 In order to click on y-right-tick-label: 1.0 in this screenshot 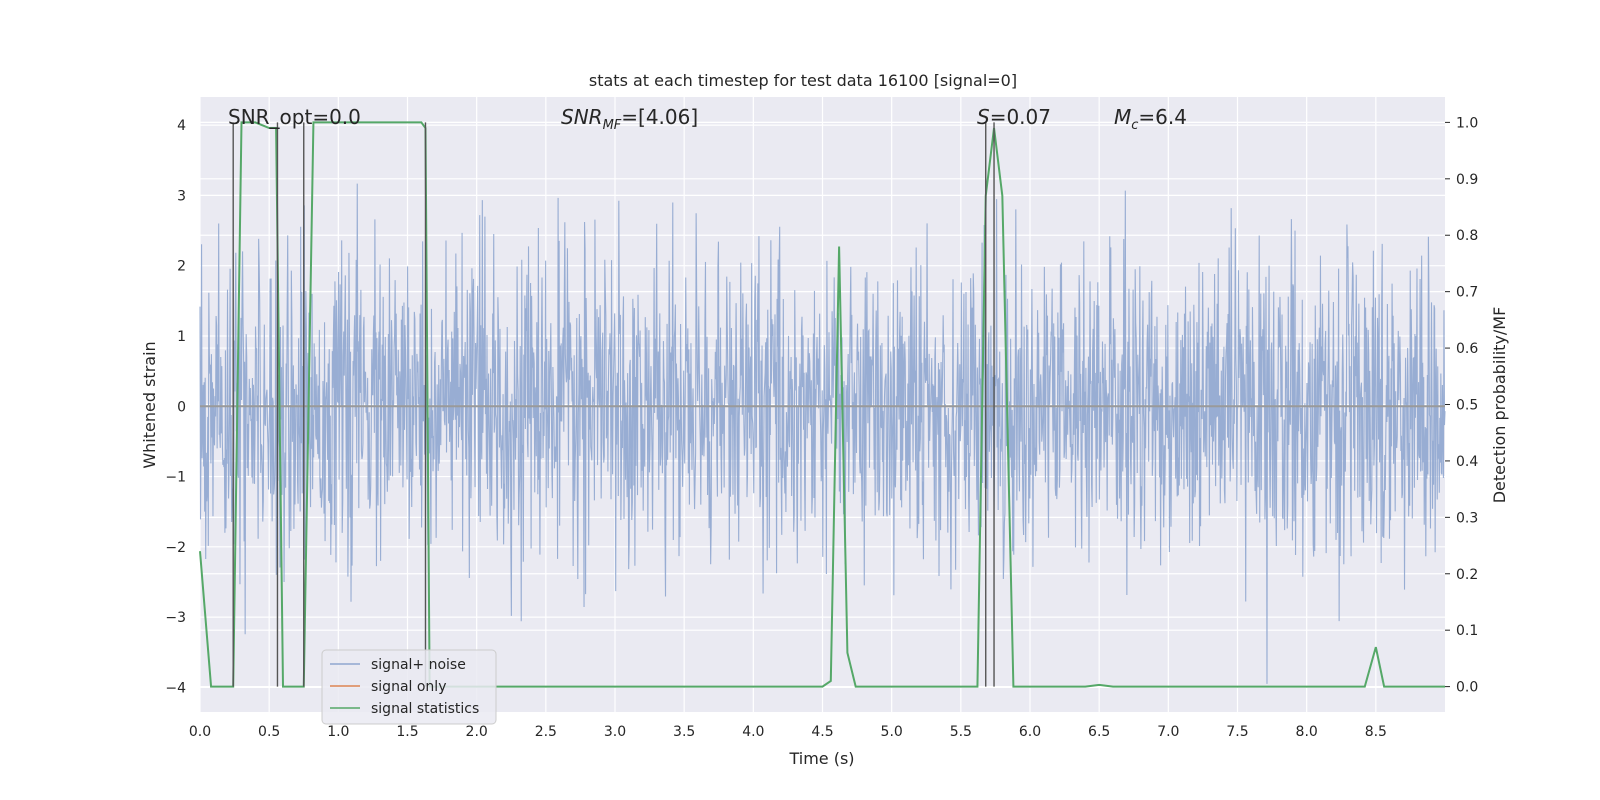, I will do `click(1467, 123)`.